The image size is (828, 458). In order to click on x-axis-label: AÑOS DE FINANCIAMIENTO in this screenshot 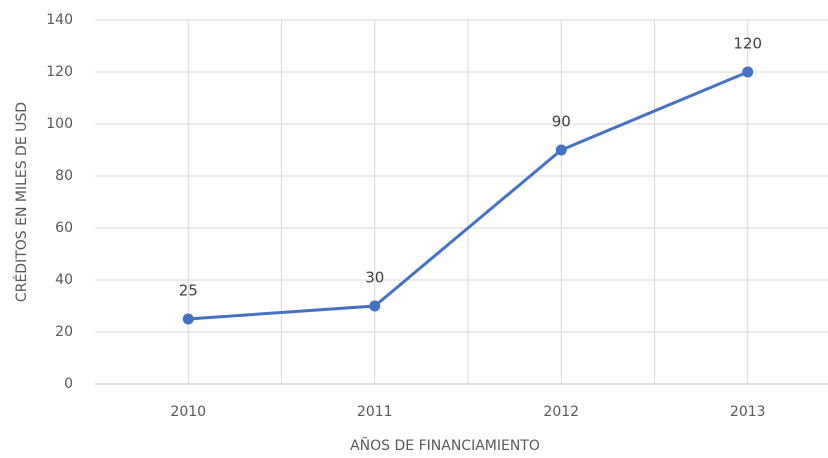, I will do `click(445, 445)`.